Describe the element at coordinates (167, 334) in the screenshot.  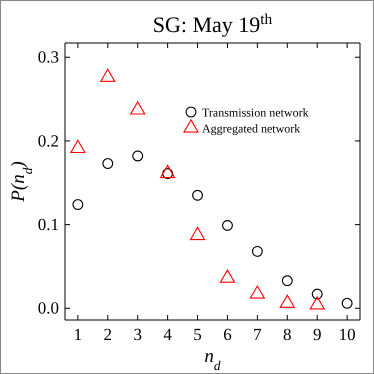
I see `x-tick-label: 4` at that location.